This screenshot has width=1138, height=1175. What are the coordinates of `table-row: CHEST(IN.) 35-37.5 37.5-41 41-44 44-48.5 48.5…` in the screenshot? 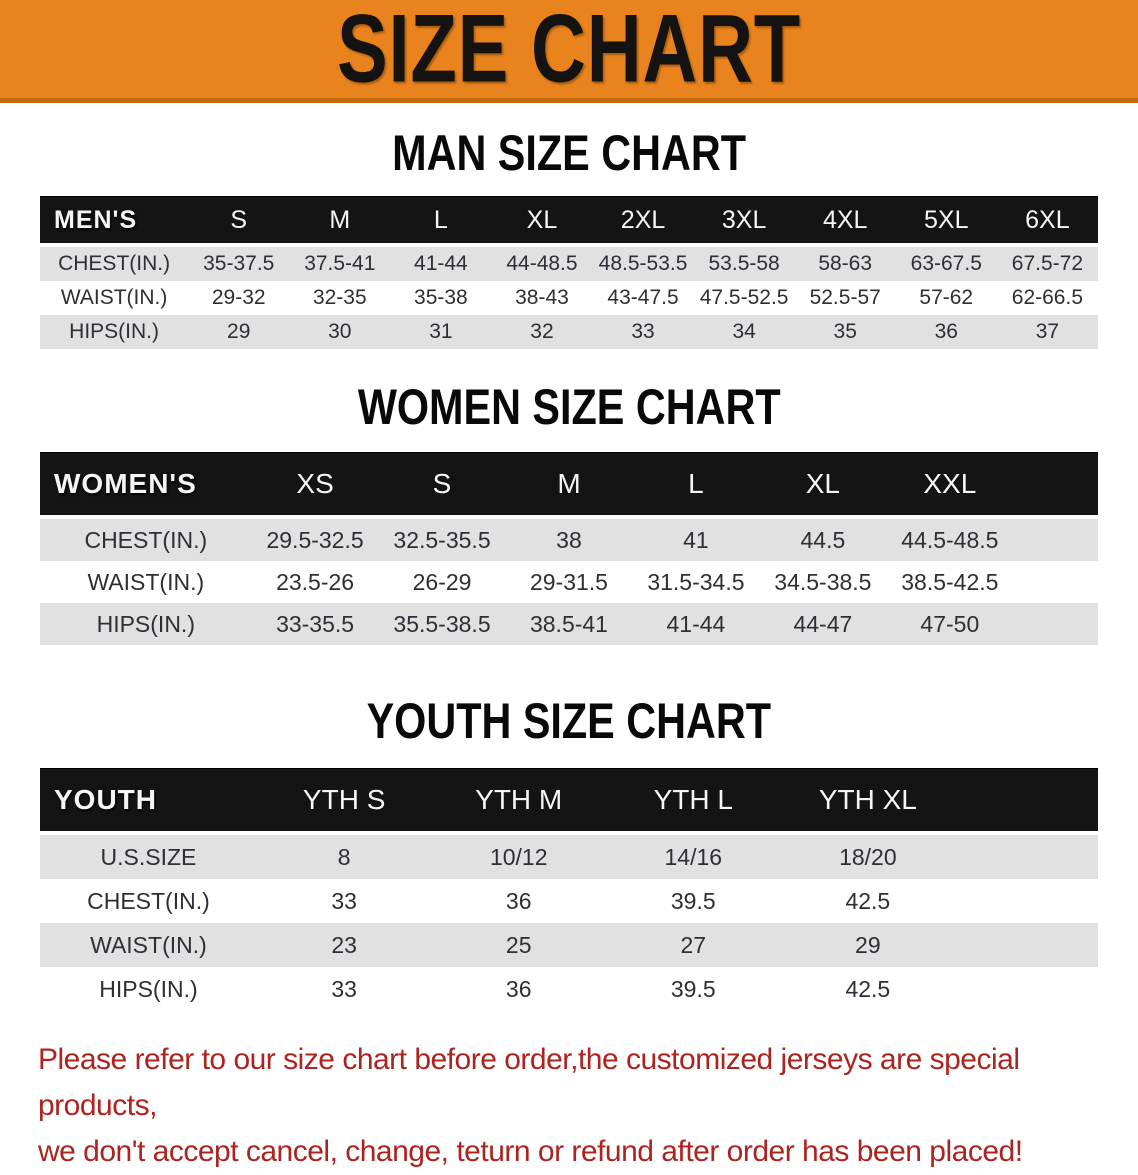 It's located at (569, 263).